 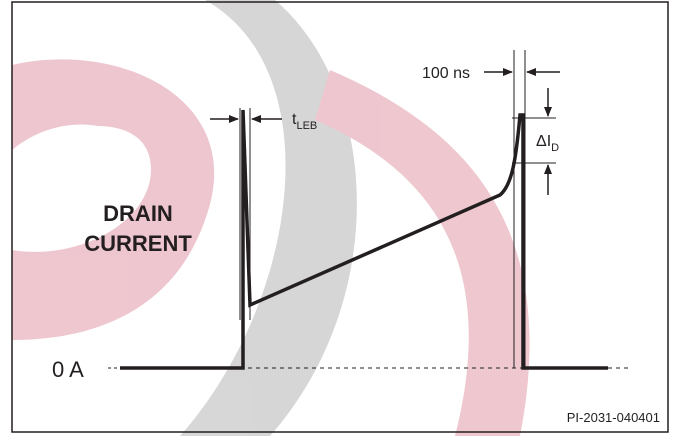 What do you see at coordinates (138, 213) in the screenshot?
I see `axis-label: DRAIN` at bounding box center [138, 213].